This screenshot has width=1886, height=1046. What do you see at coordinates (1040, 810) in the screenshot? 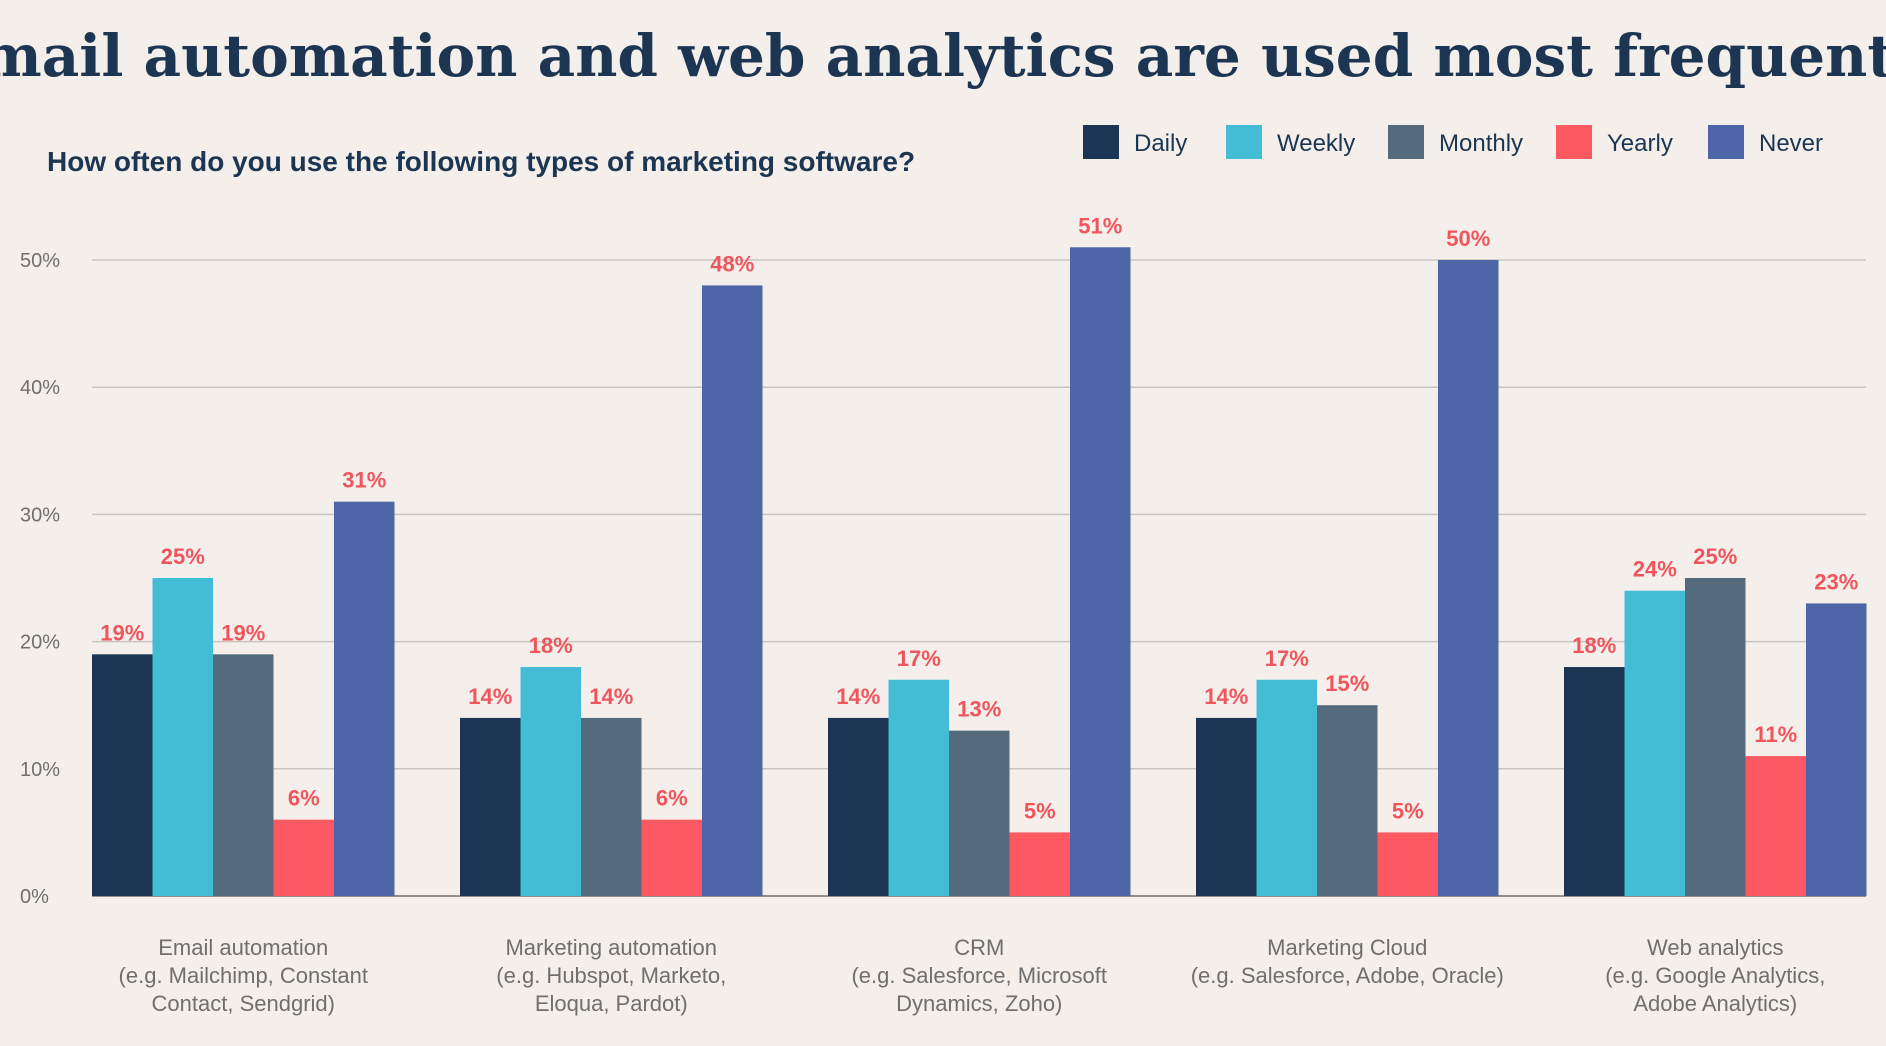
I see `data-label-yearly-2: 5%` at bounding box center [1040, 810].